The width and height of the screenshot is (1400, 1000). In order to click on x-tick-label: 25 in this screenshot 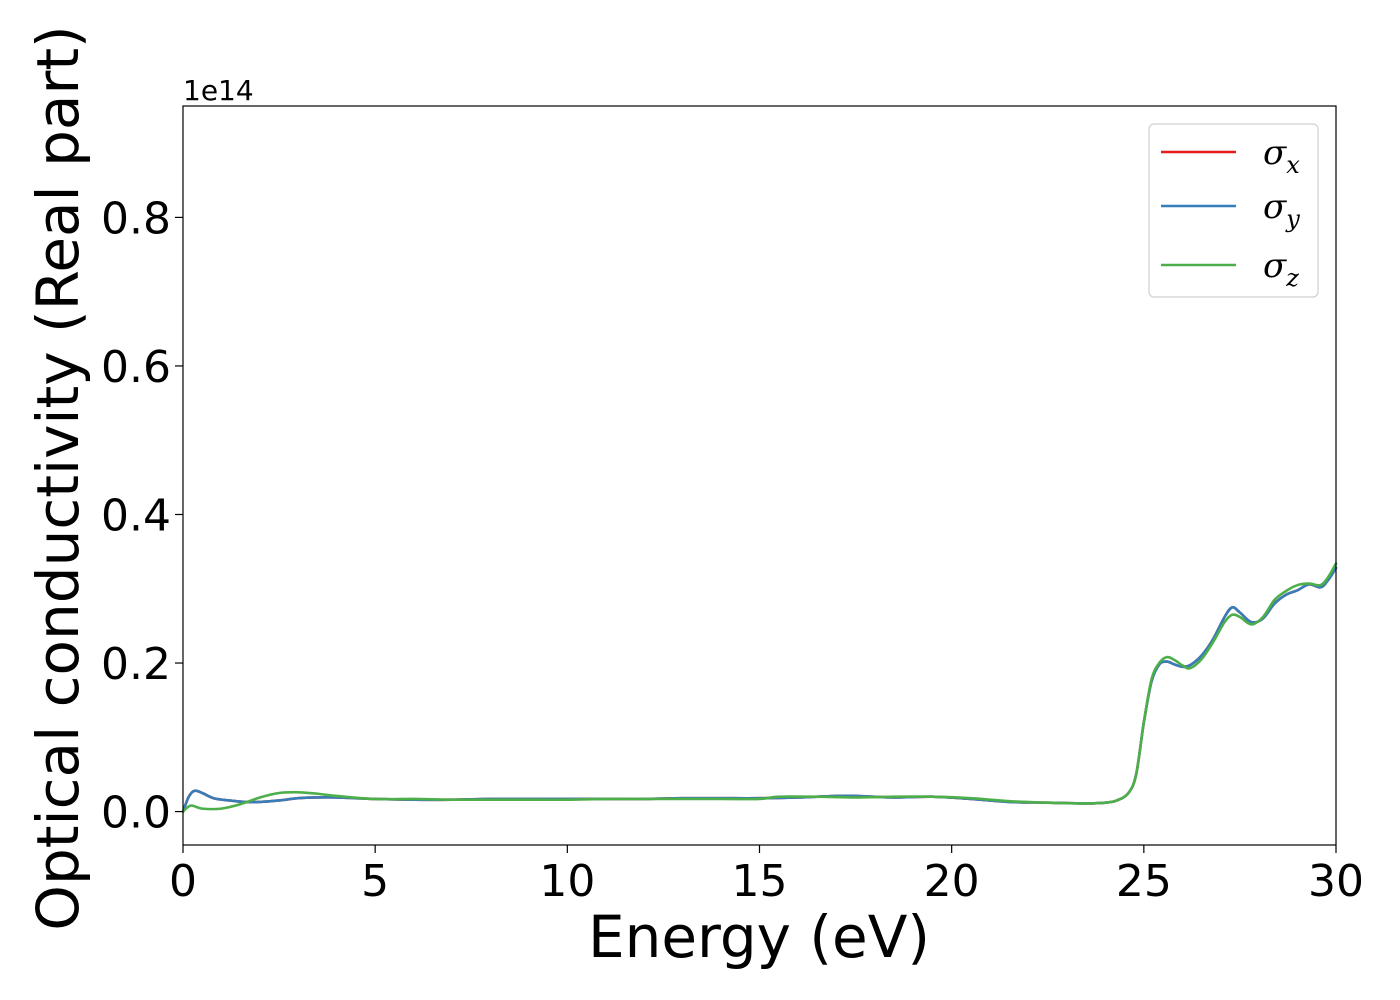, I will do `click(1144, 881)`.